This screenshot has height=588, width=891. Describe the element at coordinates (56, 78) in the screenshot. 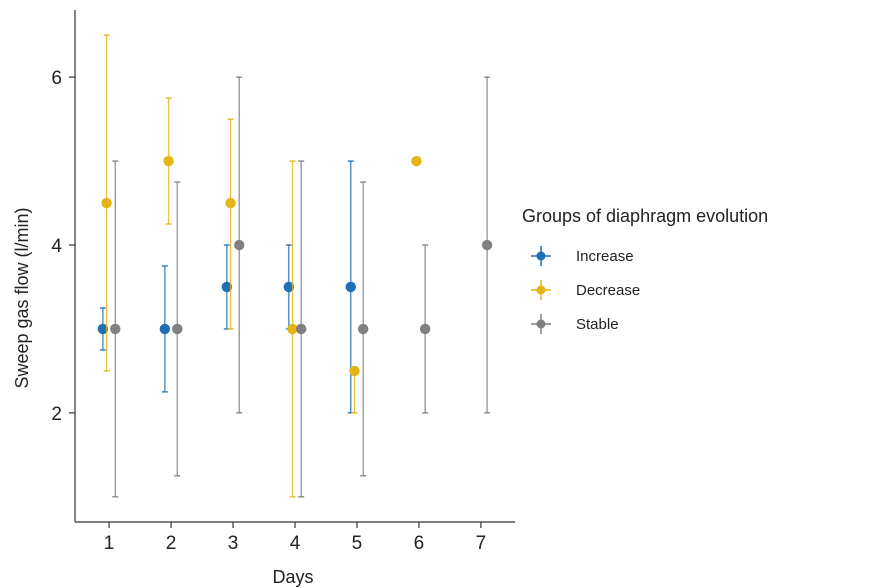

I see `y-tick-label: 6` at that location.